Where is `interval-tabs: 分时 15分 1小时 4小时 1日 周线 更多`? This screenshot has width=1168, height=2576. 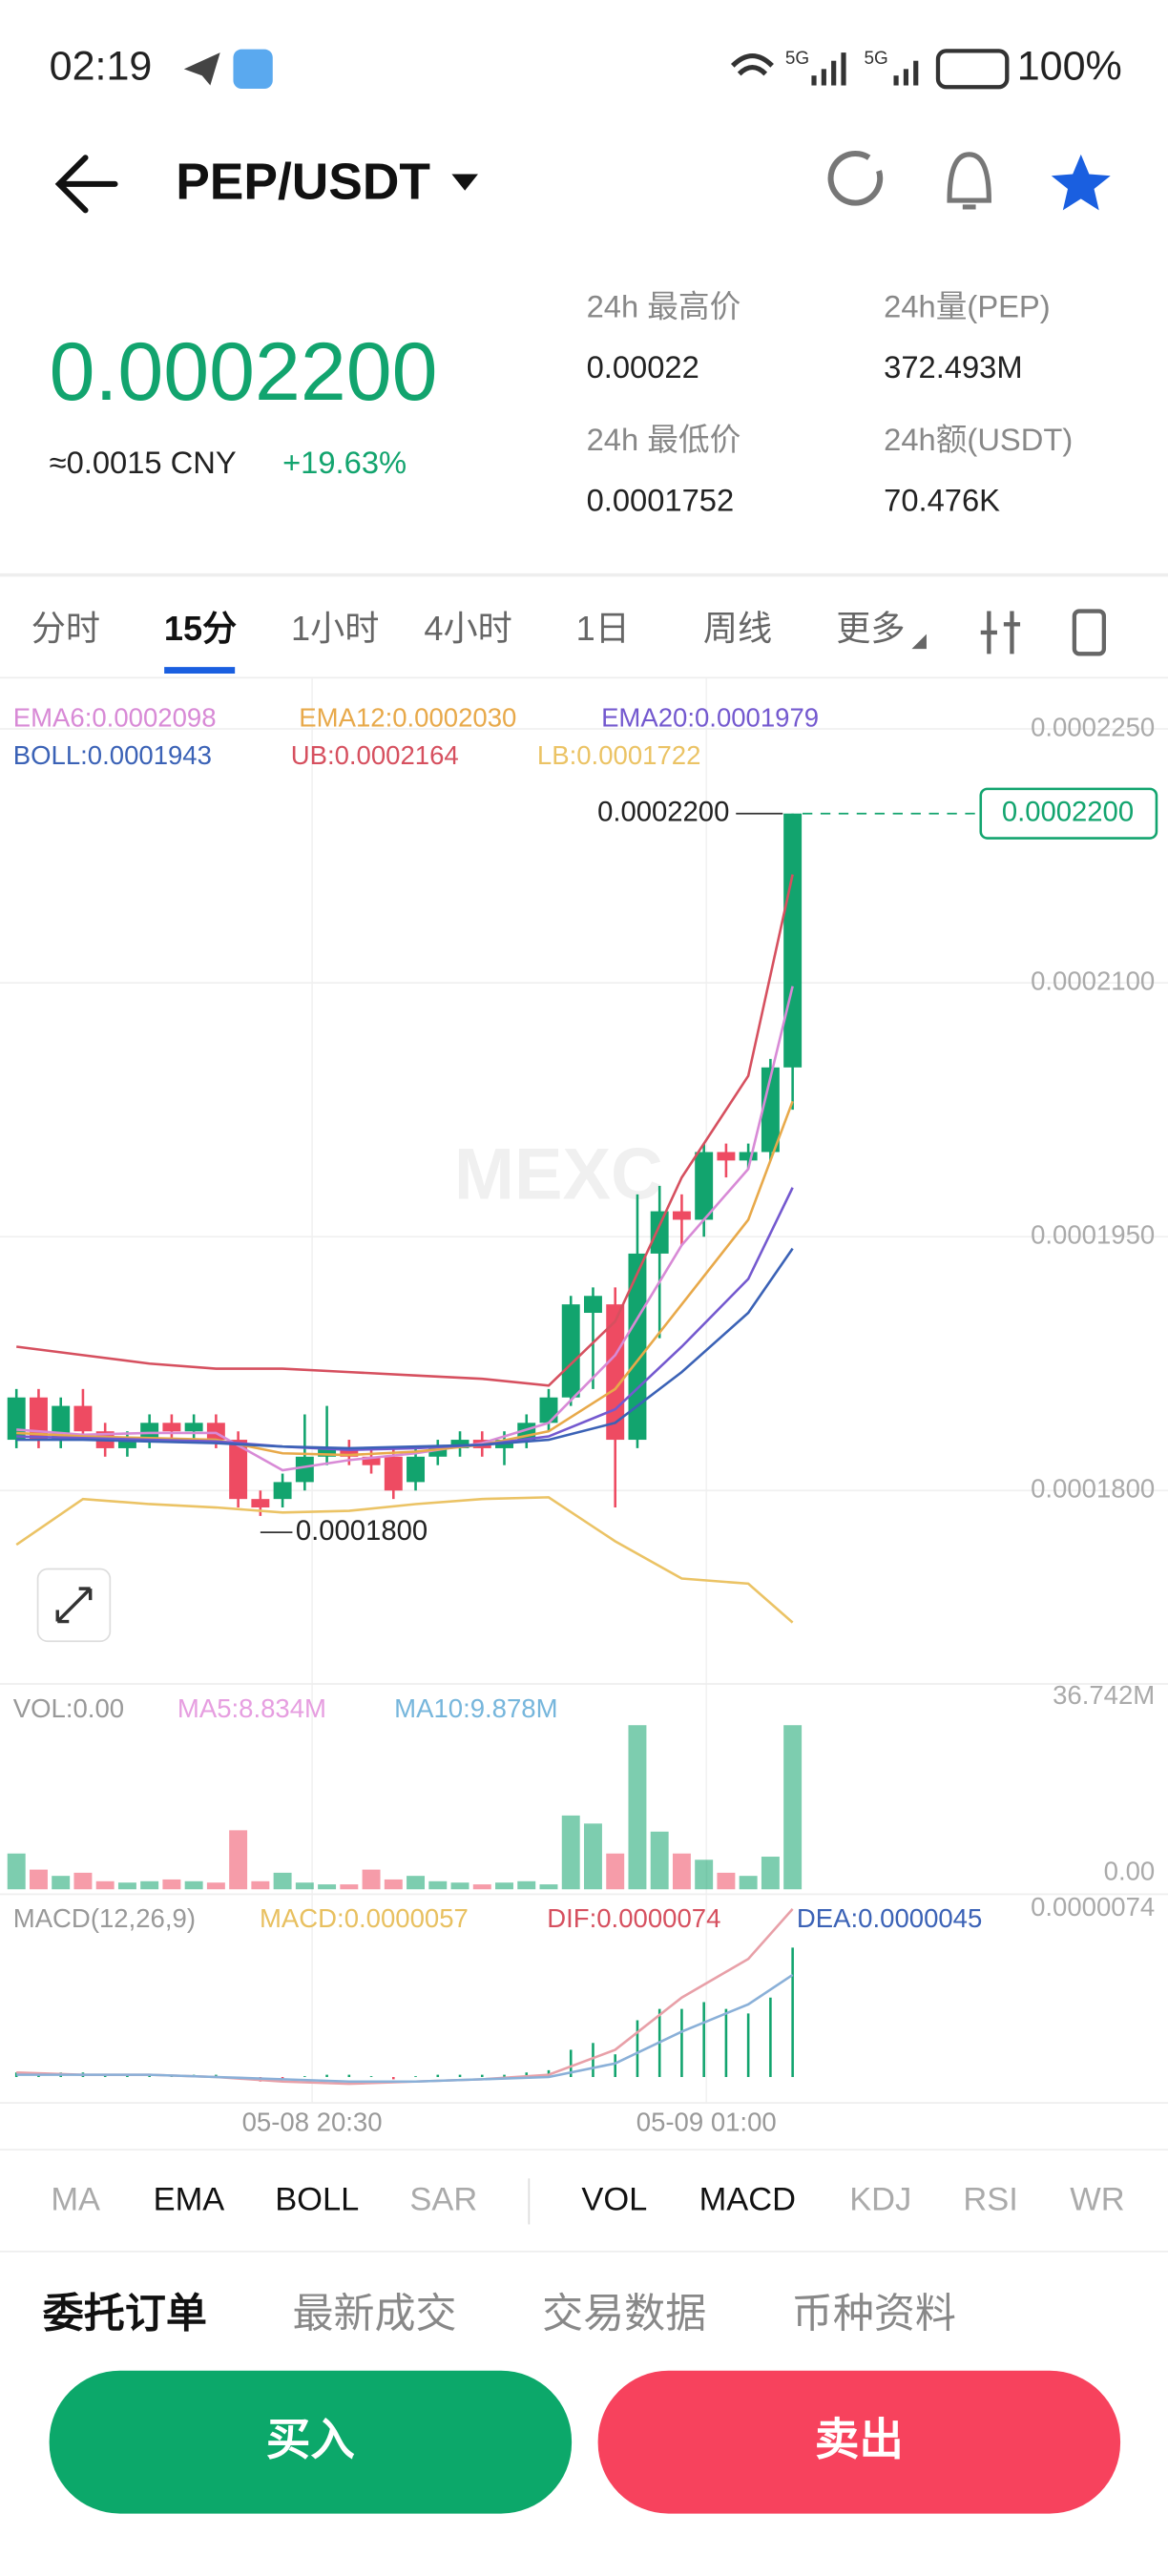
interval-tabs: 分时 15分 1小时 4小时 1日 周线 更多 is located at coordinates (468, 628).